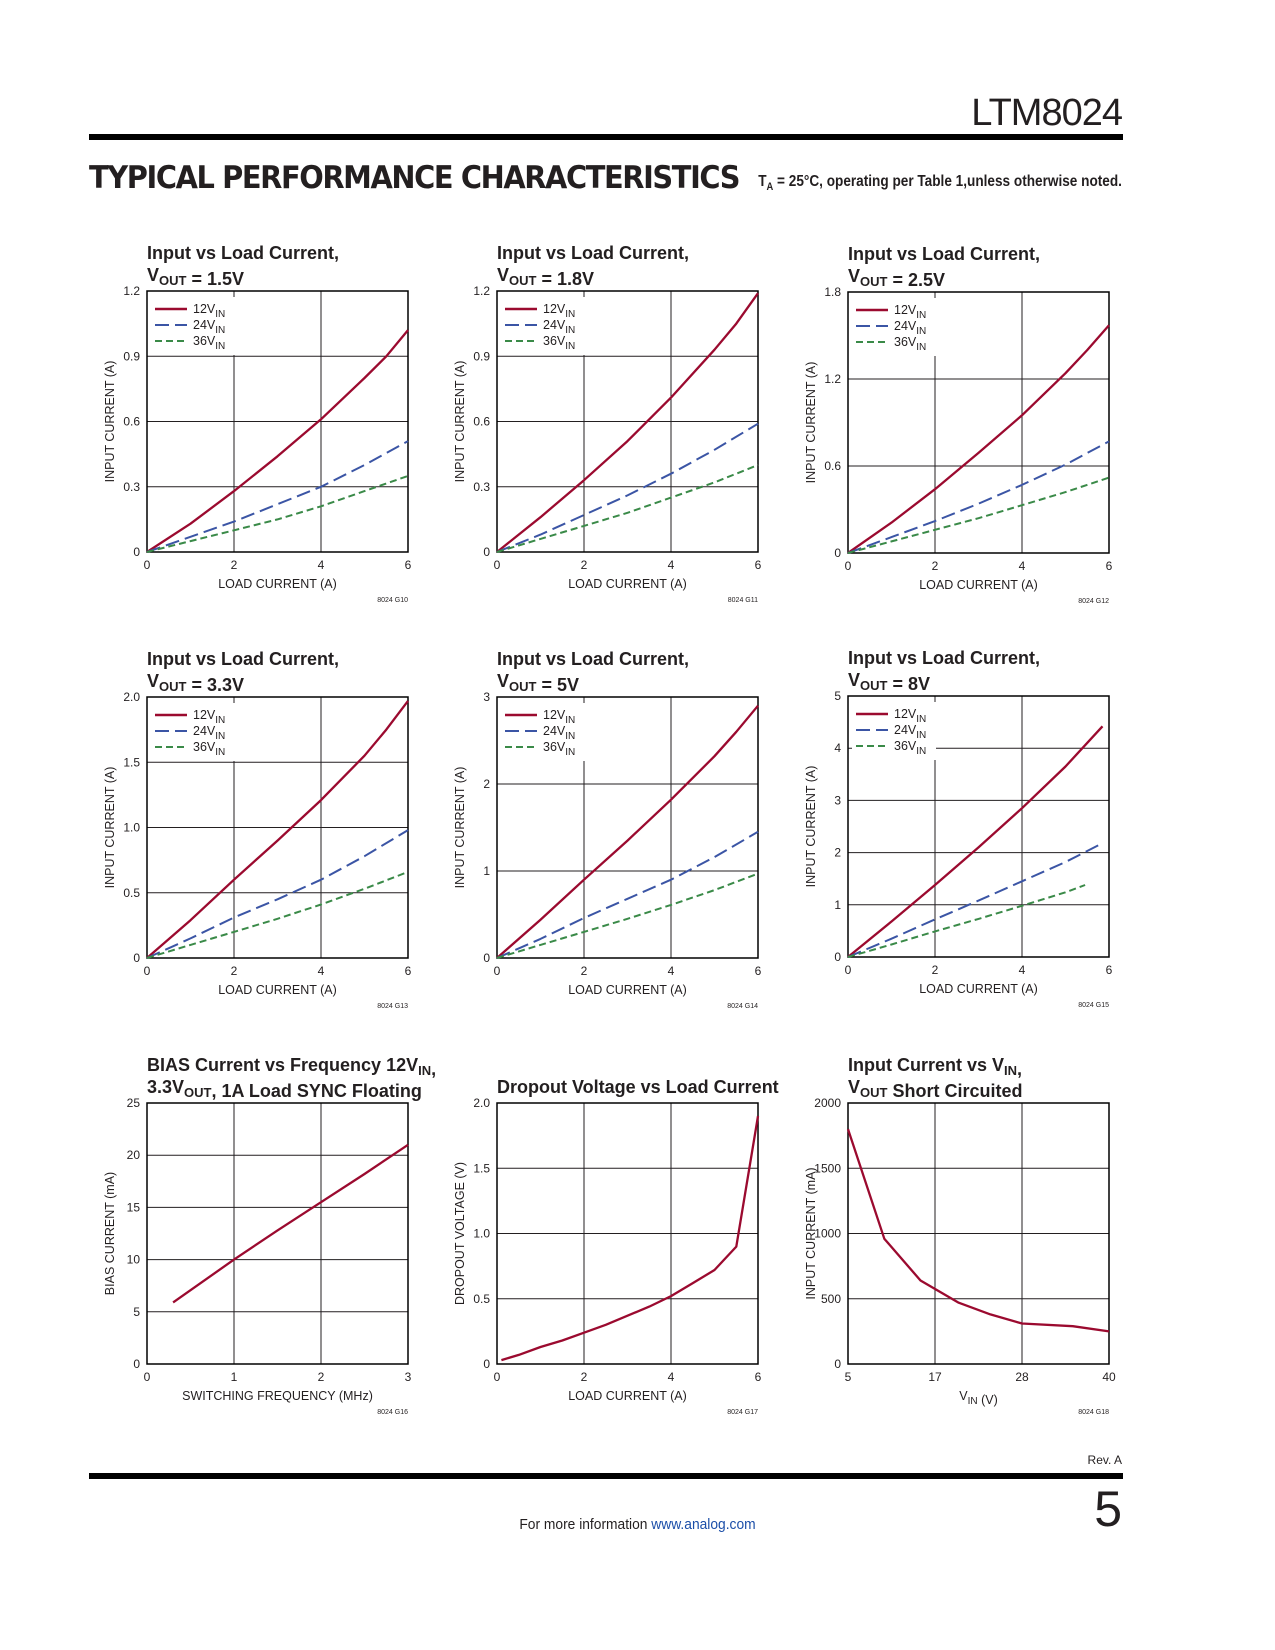 The height and width of the screenshot is (1650, 1275). I want to click on y-tick-label: 3, so click(837, 800).